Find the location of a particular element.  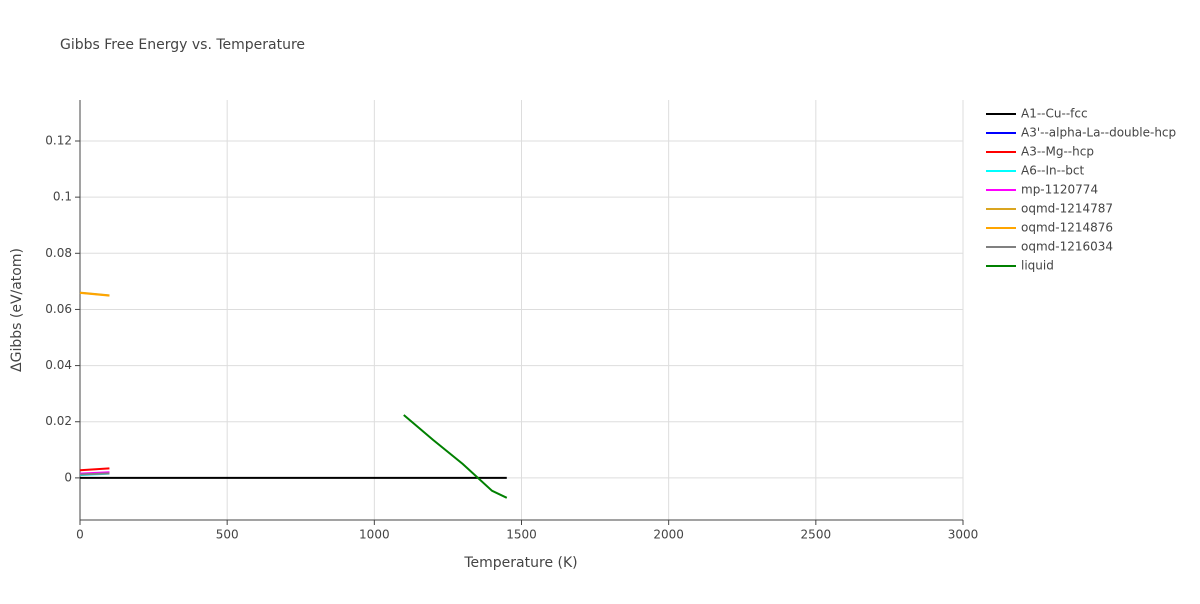

y-tick-label: 0 is located at coordinates (68, 477).